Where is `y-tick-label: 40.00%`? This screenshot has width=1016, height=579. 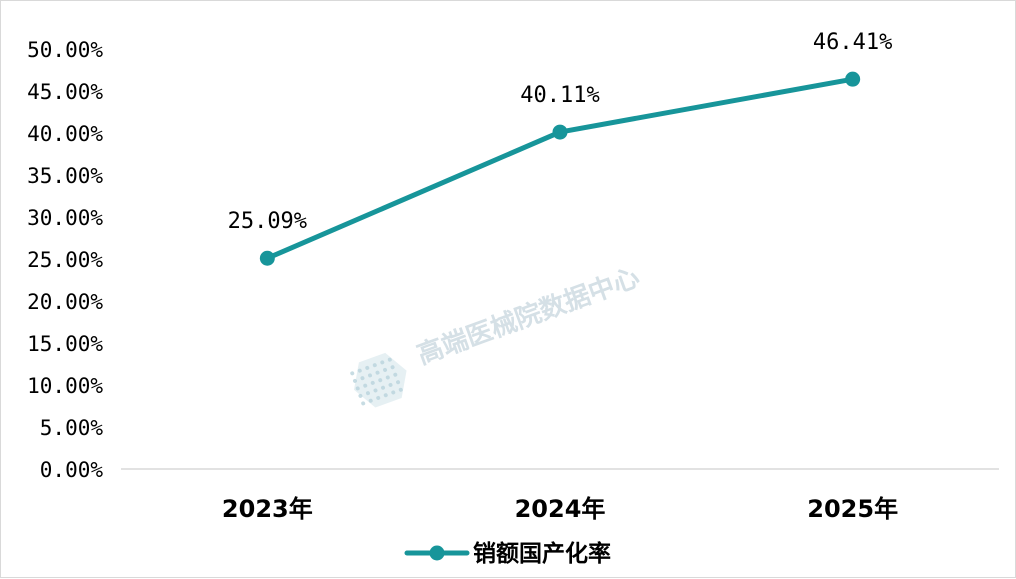 y-tick-label: 40.00% is located at coordinates (65, 134).